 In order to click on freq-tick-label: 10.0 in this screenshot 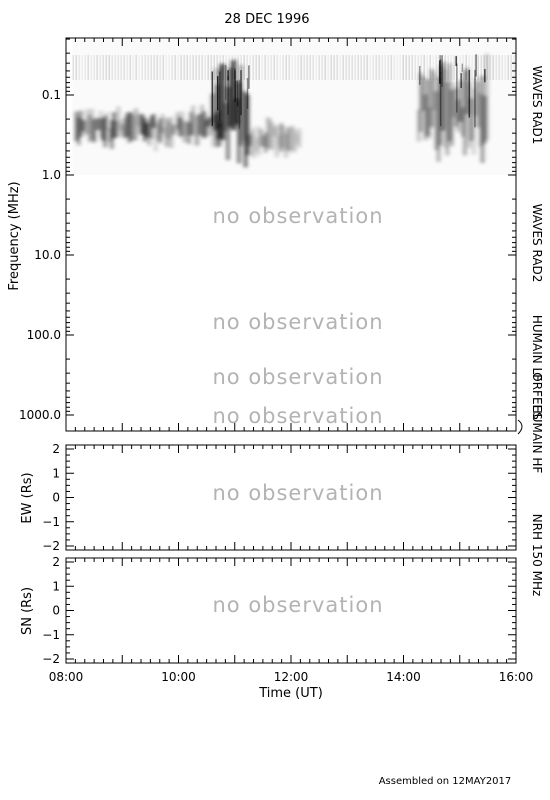, I will do `click(47, 255)`.